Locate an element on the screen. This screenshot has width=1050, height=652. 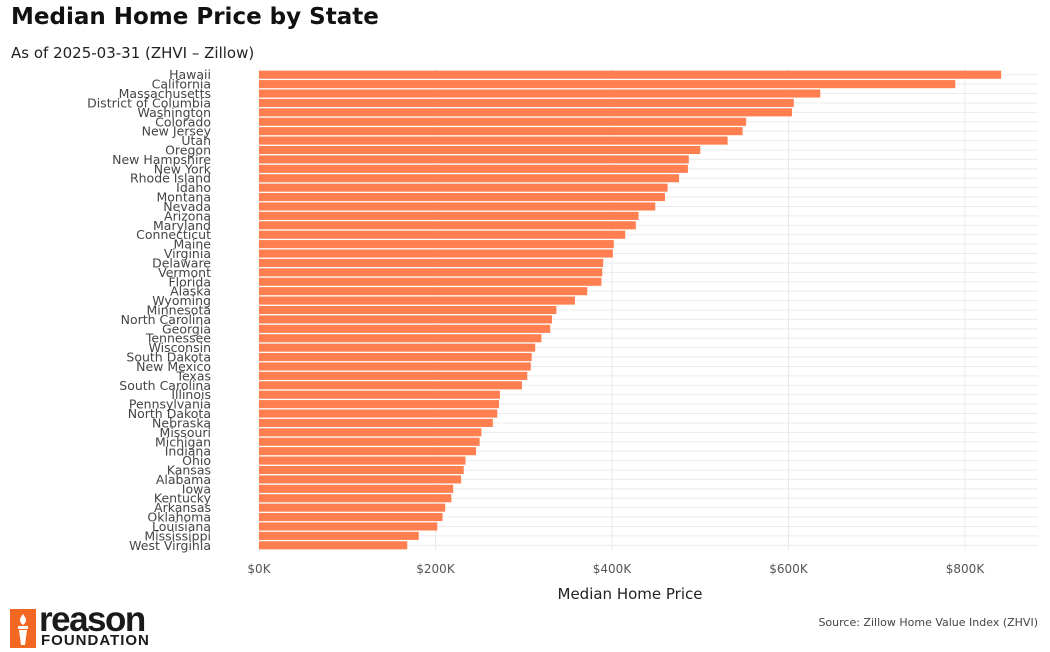
category-label: Massachusetts is located at coordinates (165, 93).